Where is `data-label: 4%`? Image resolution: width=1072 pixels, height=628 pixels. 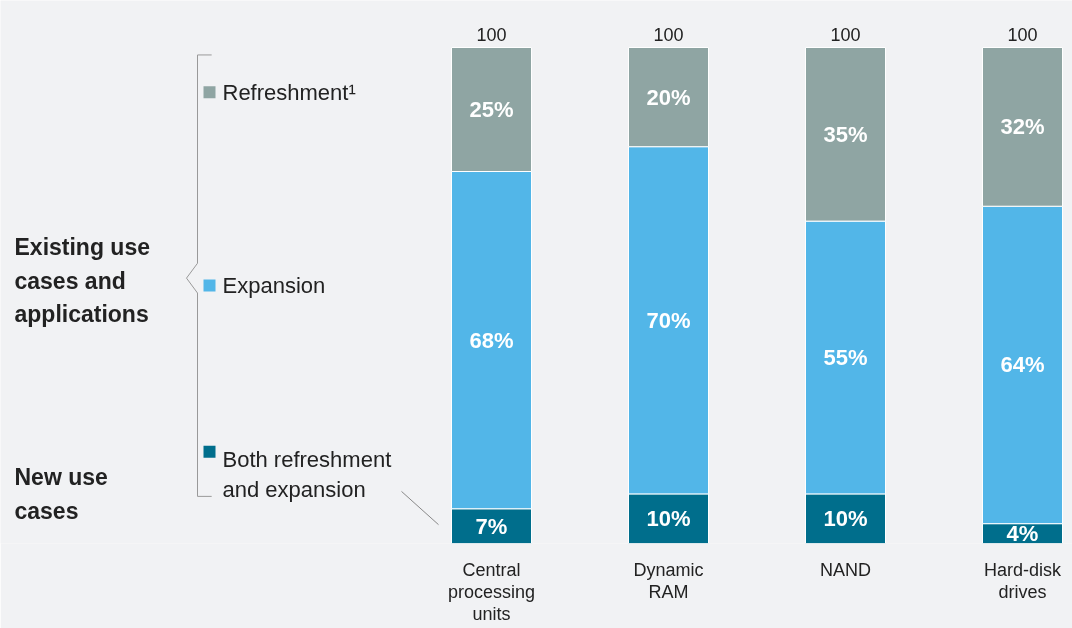
data-label: 4% is located at coordinates (1022, 534).